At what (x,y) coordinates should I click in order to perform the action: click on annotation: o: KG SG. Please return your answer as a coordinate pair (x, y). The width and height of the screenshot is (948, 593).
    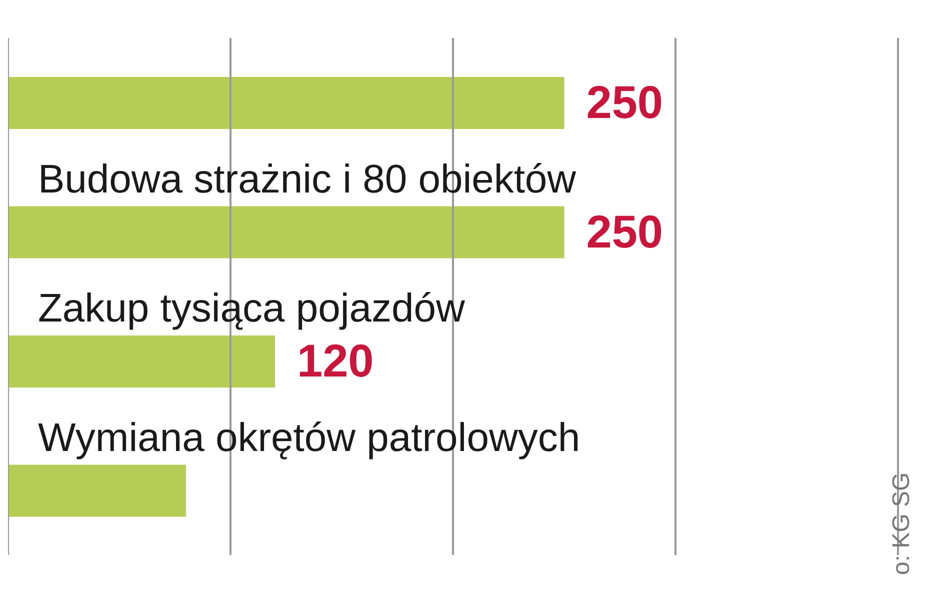
    Looking at the image, I should click on (902, 523).